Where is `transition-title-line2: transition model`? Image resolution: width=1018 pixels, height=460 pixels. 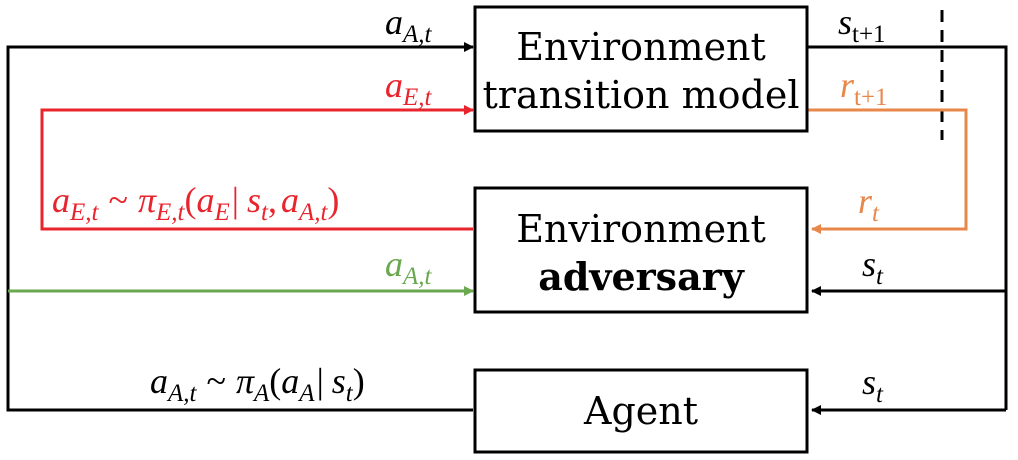 transition-title-line2: transition model is located at coordinates (641, 95).